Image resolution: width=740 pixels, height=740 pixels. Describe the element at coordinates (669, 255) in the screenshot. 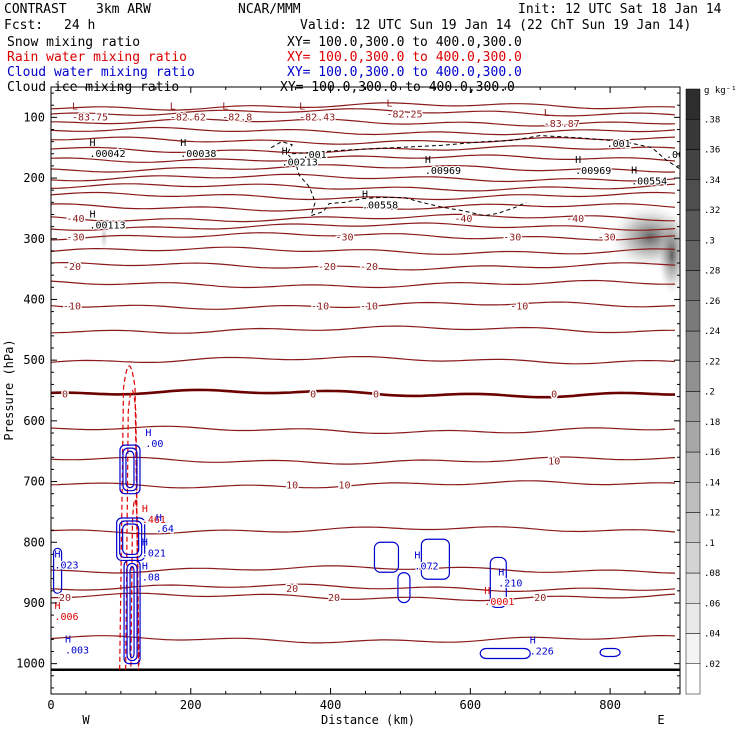

I see `cloud-ice-shading-east-upper` at that location.